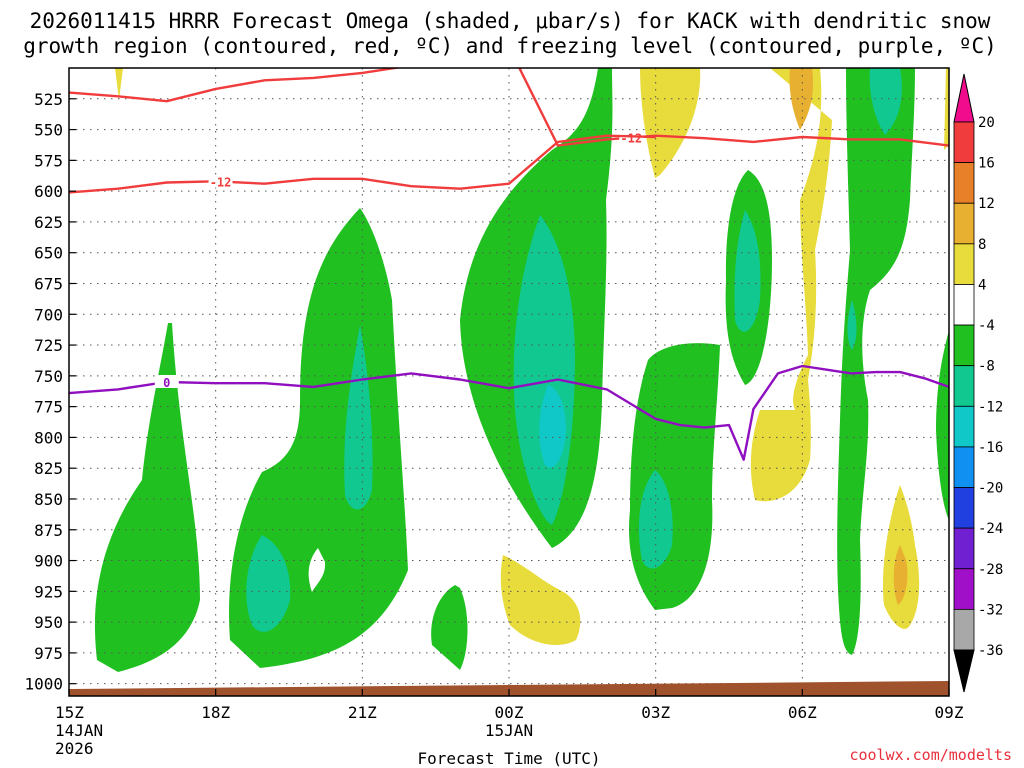 The height and width of the screenshot is (768, 1024). What do you see at coordinates (949, 712) in the screenshot?
I see `x-tick-label: 09Z` at bounding box center [949, 712].